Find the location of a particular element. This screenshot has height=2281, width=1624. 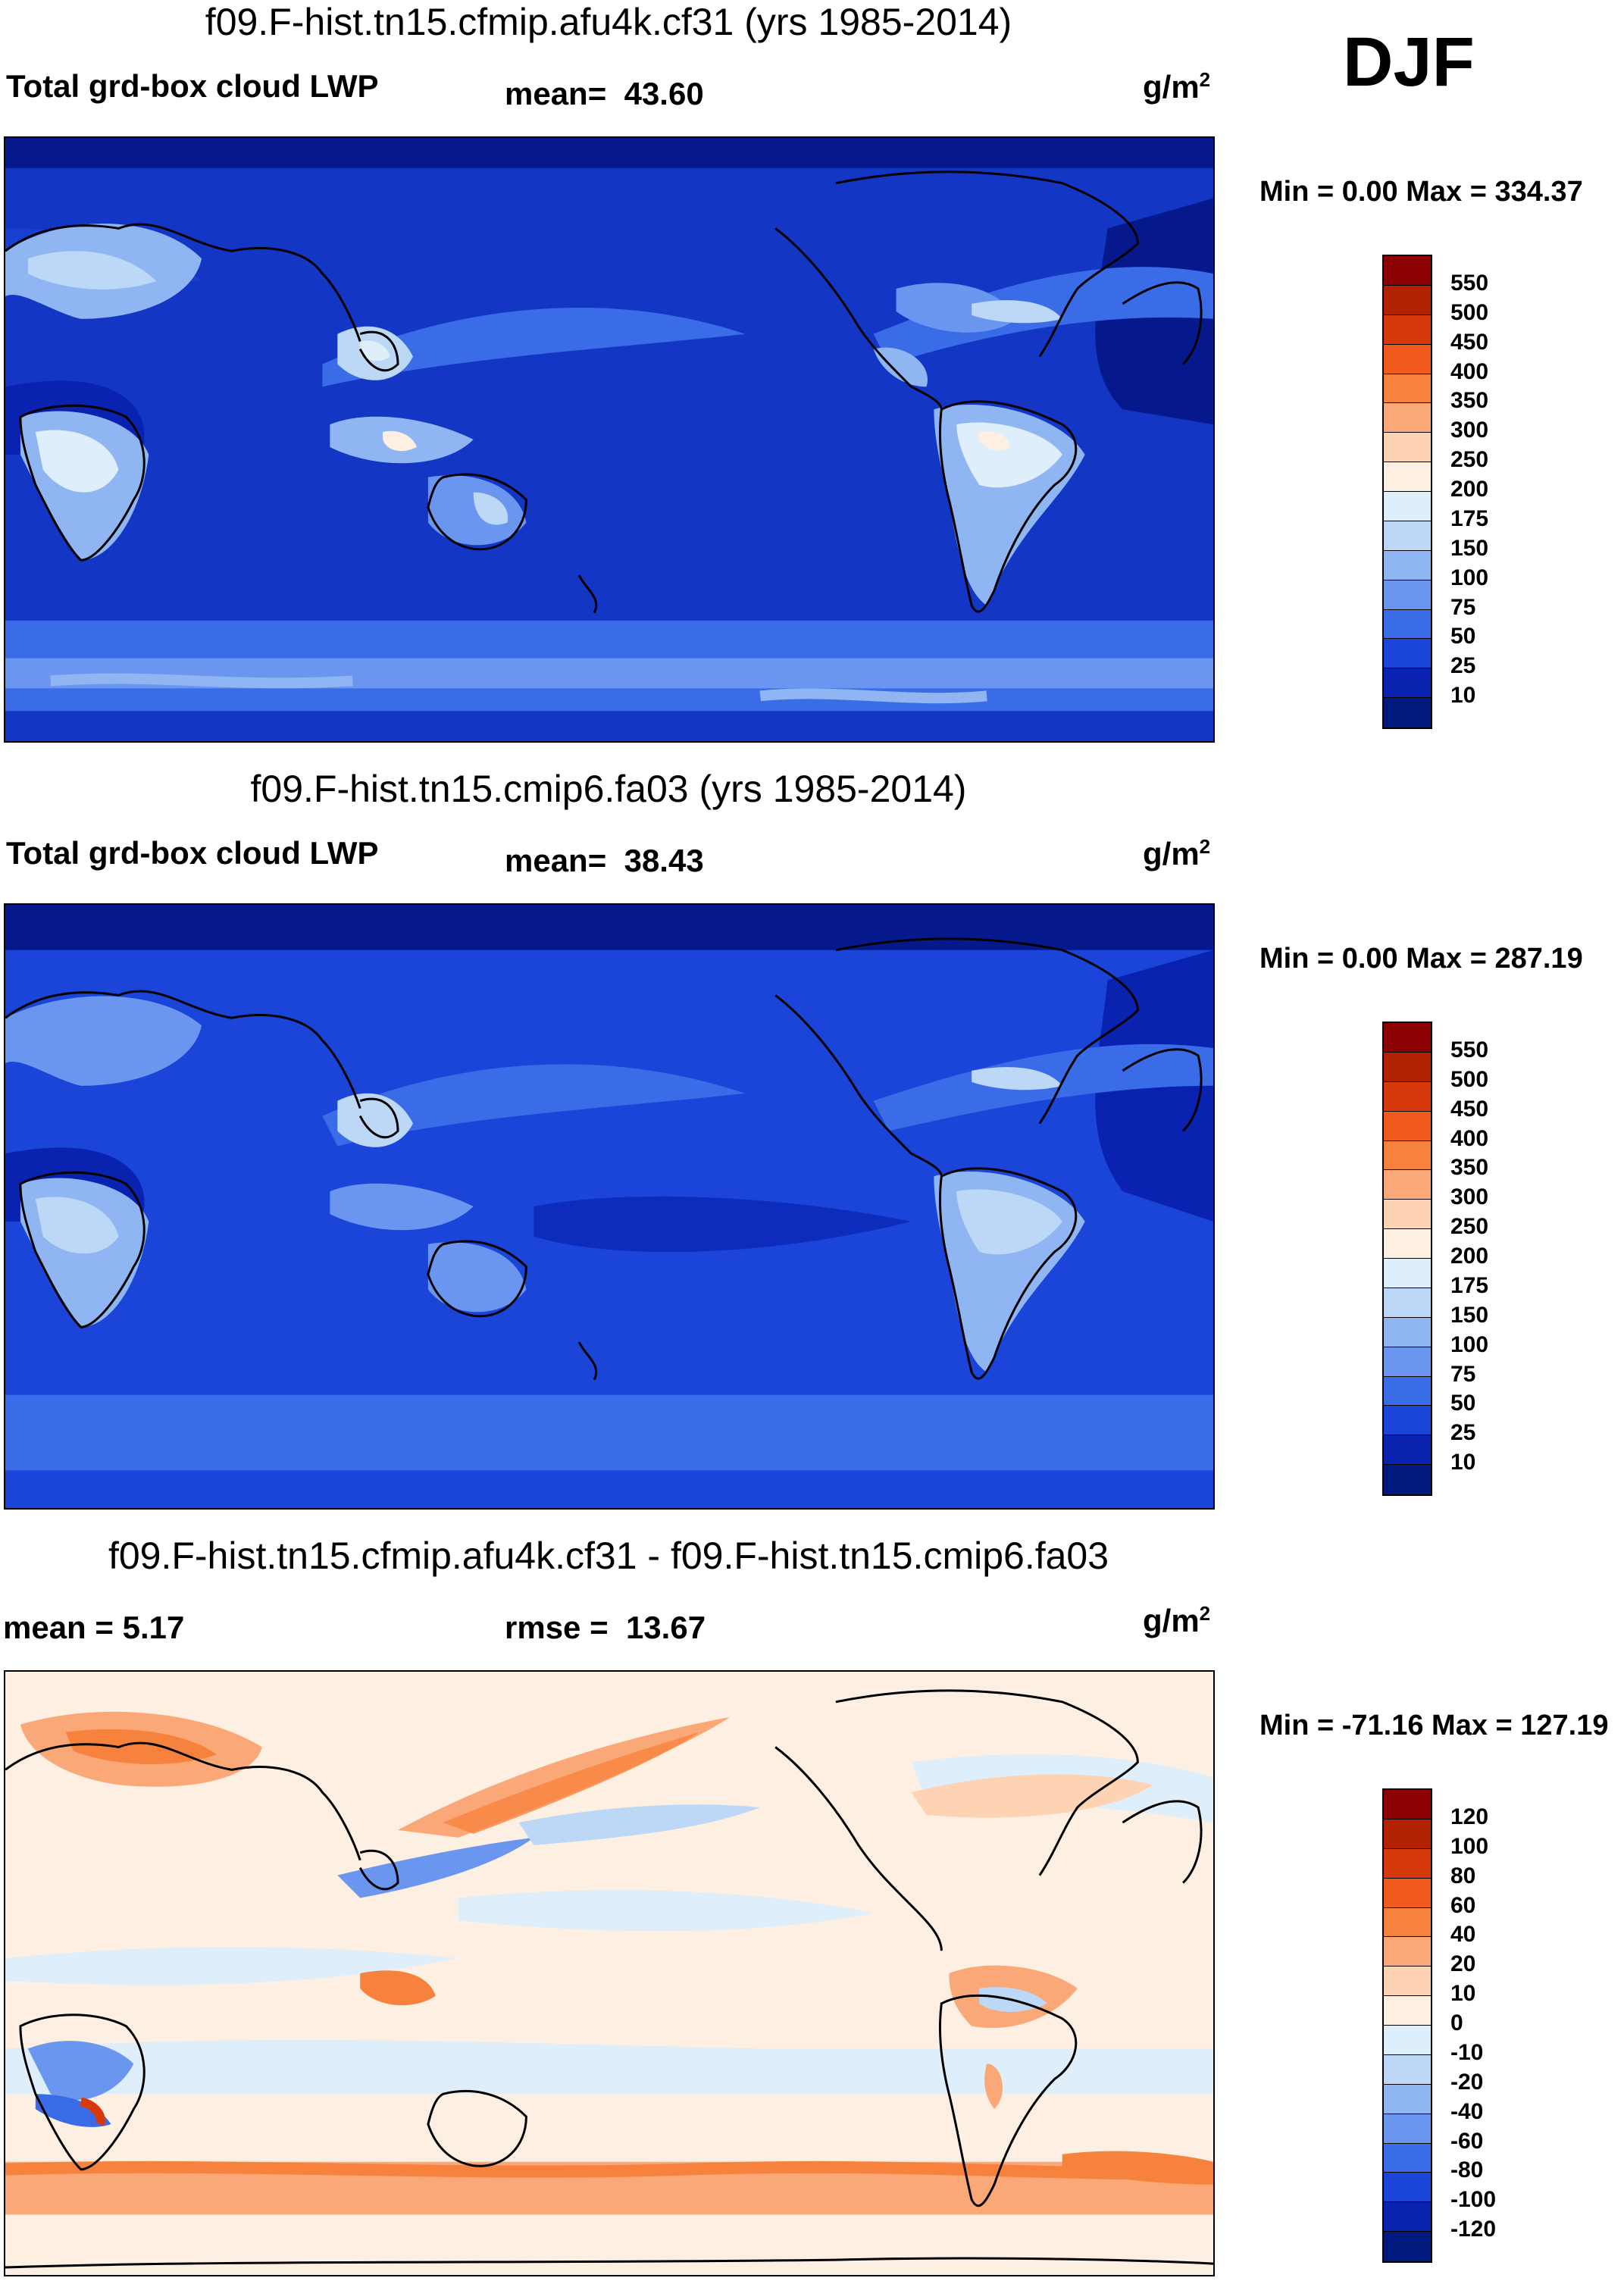

colorbar-tick-label: 60 is located at coordinates (1463, 1905).